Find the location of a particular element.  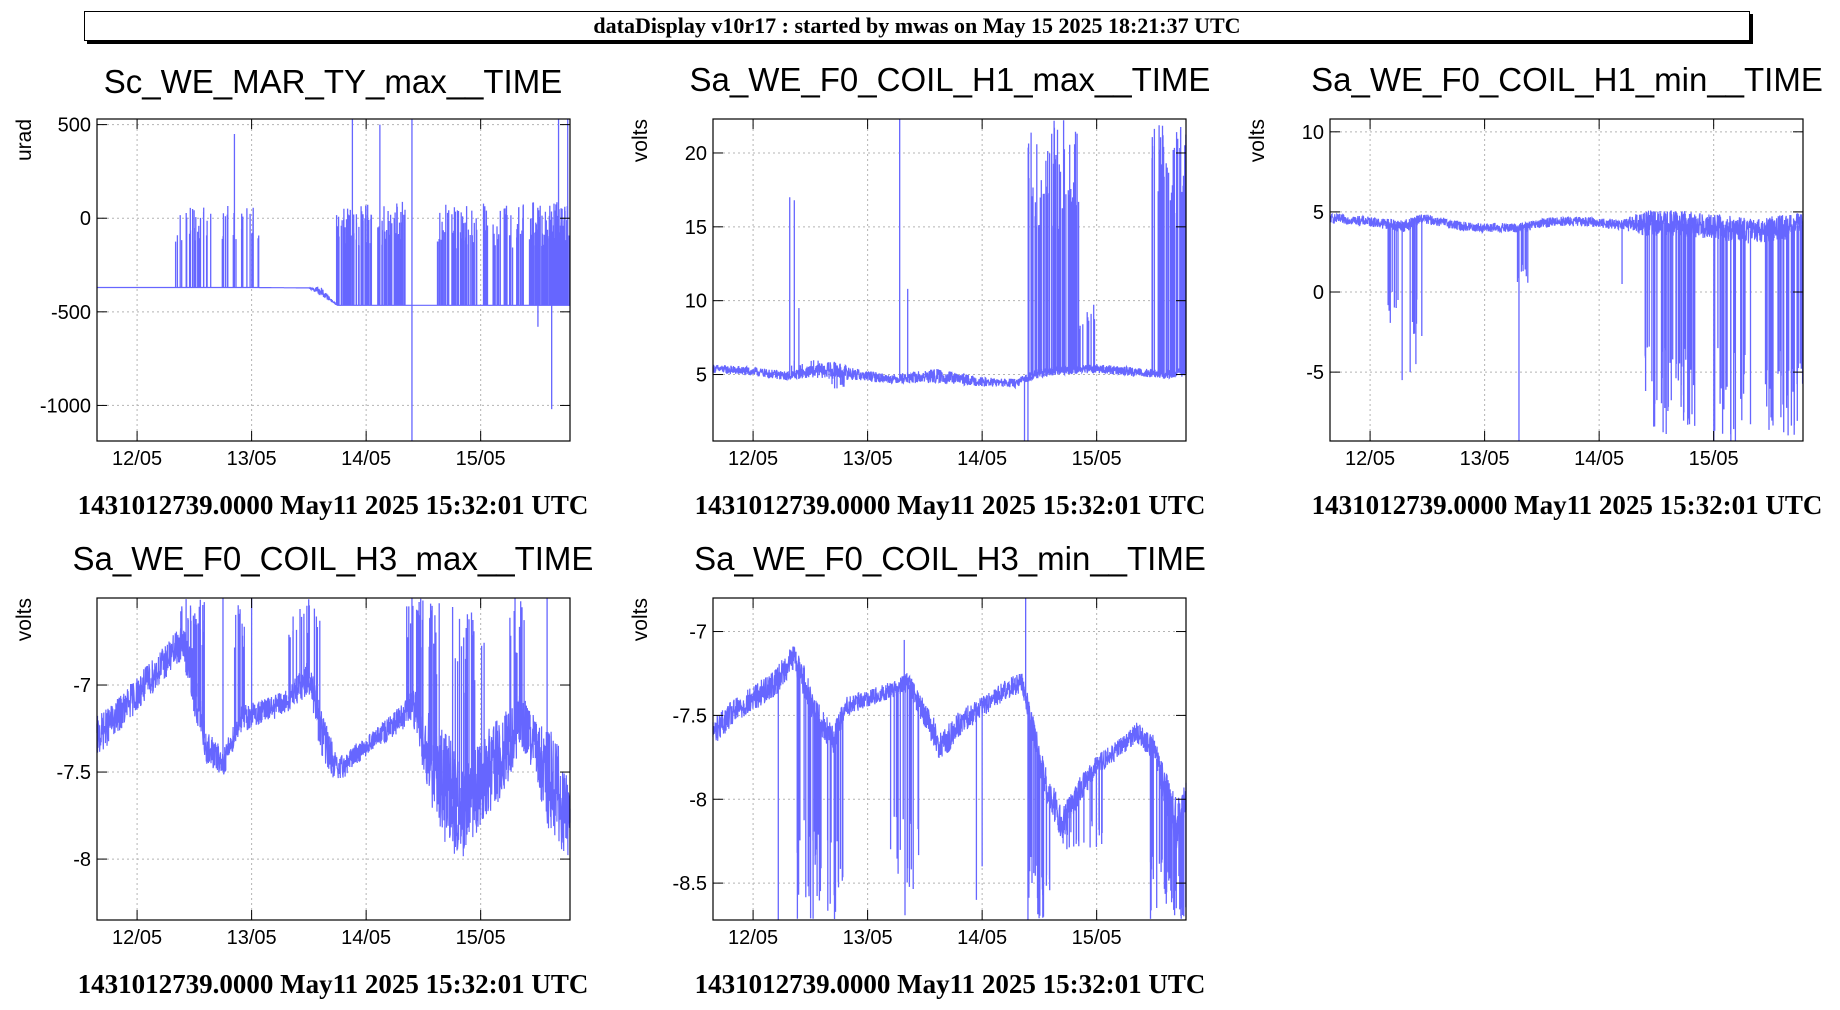

axes: 12/05 13/05 14/05 15/05 20 15 10 5 is located at coordinates (935, 294).